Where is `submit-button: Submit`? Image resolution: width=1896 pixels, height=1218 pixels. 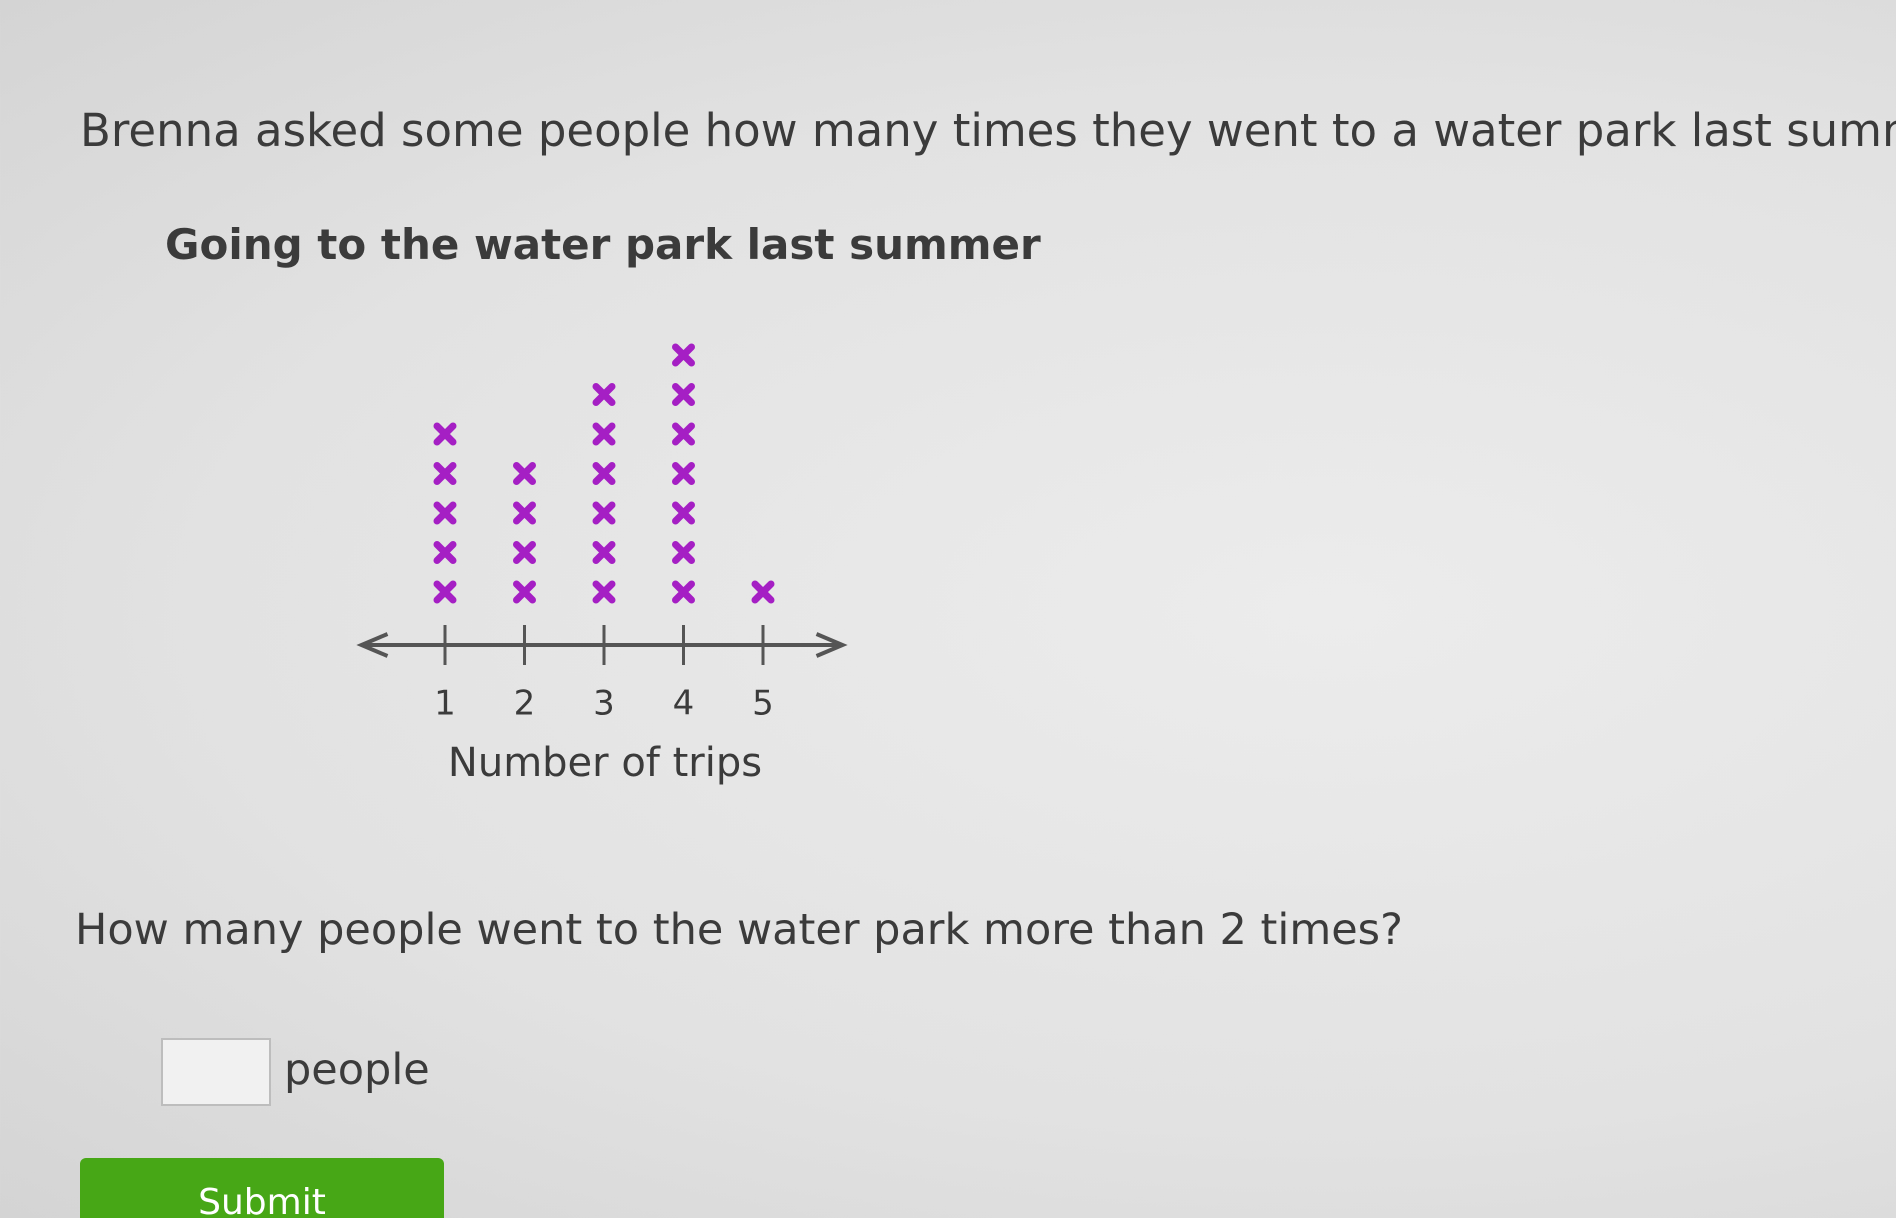 submit-button: Submit is located at coordinates (262, 1188).